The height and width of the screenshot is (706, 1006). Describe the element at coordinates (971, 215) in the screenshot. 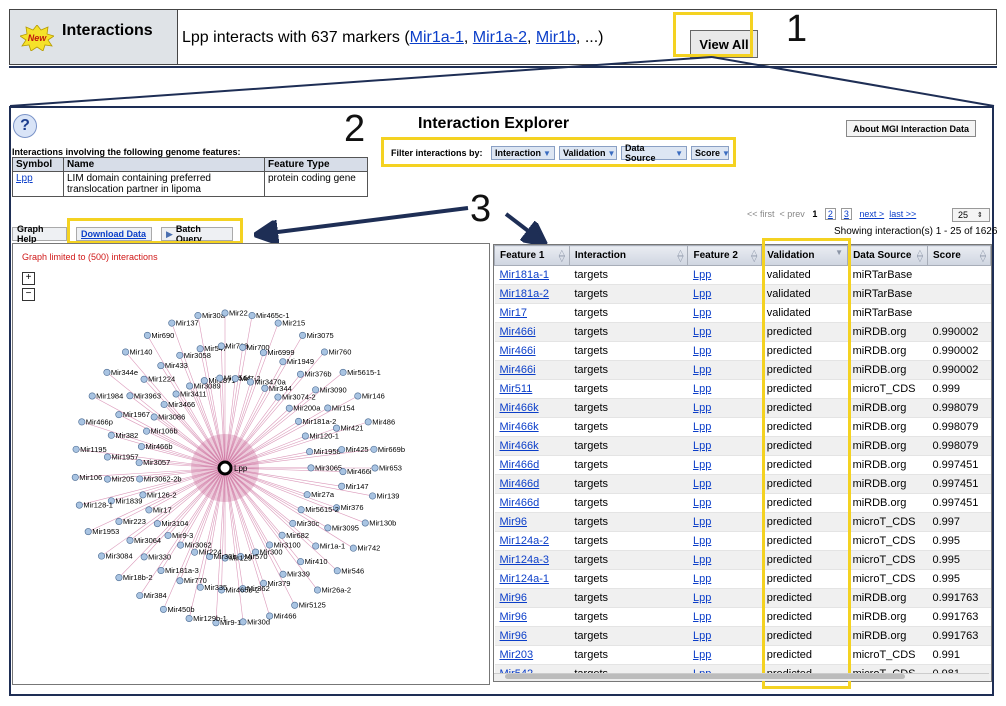

I see `page-size-select: 25 ⇕` at that location.